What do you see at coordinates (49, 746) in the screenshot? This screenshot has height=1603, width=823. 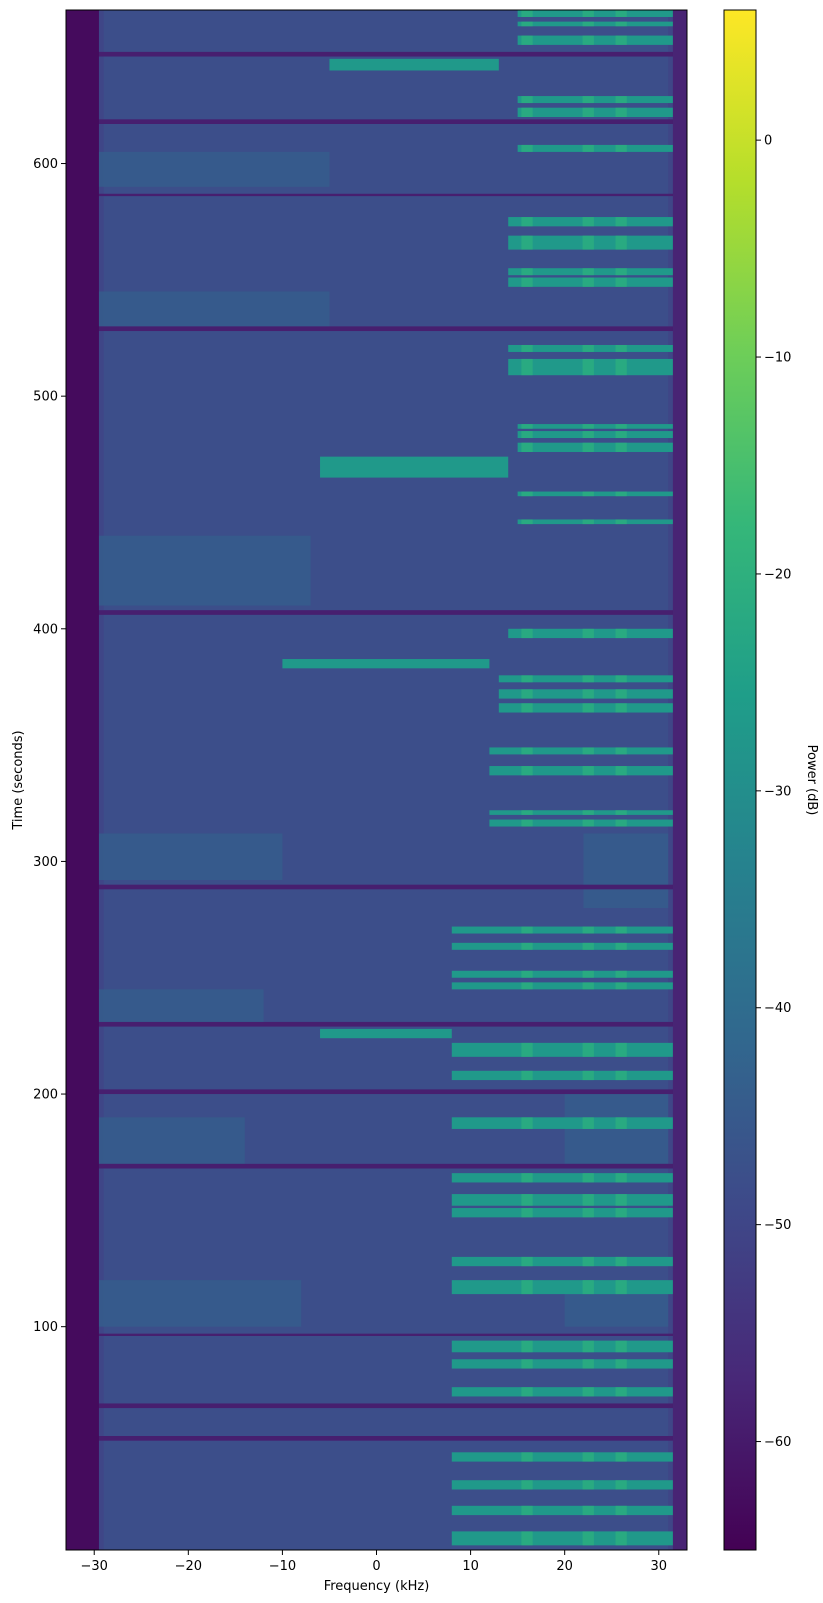 I see `y-axis: 100 200 300 400 500 600` at bounding box center [49, 746].